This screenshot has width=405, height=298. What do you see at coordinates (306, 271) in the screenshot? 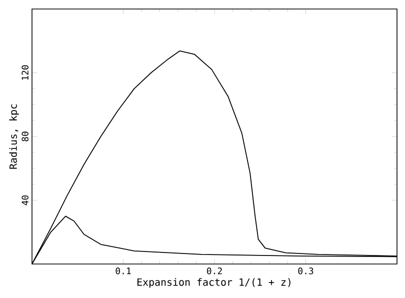
I see `x-tick-label: 0.3` at bounding box center [306, 271].